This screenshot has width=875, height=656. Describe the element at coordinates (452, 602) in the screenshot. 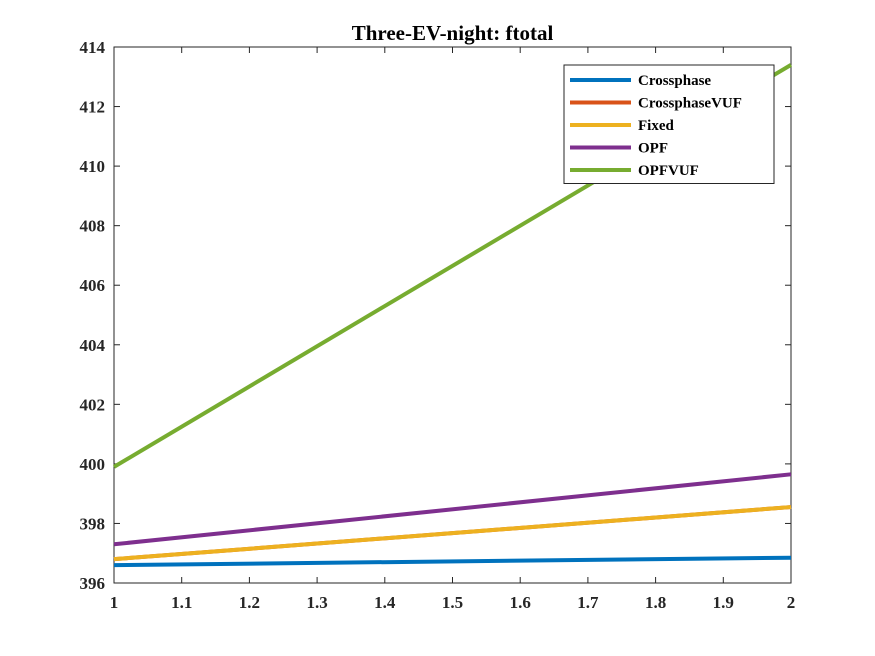

I see `x-tick-label: 1.5` at that location.